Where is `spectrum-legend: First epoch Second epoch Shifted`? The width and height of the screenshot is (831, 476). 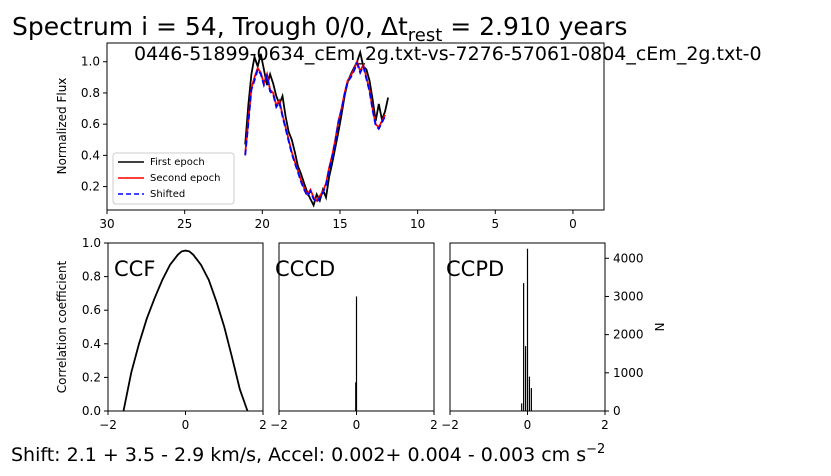
spectrum-legend: First epoch Second epoch Shifted is located at coordinates (173, 178).